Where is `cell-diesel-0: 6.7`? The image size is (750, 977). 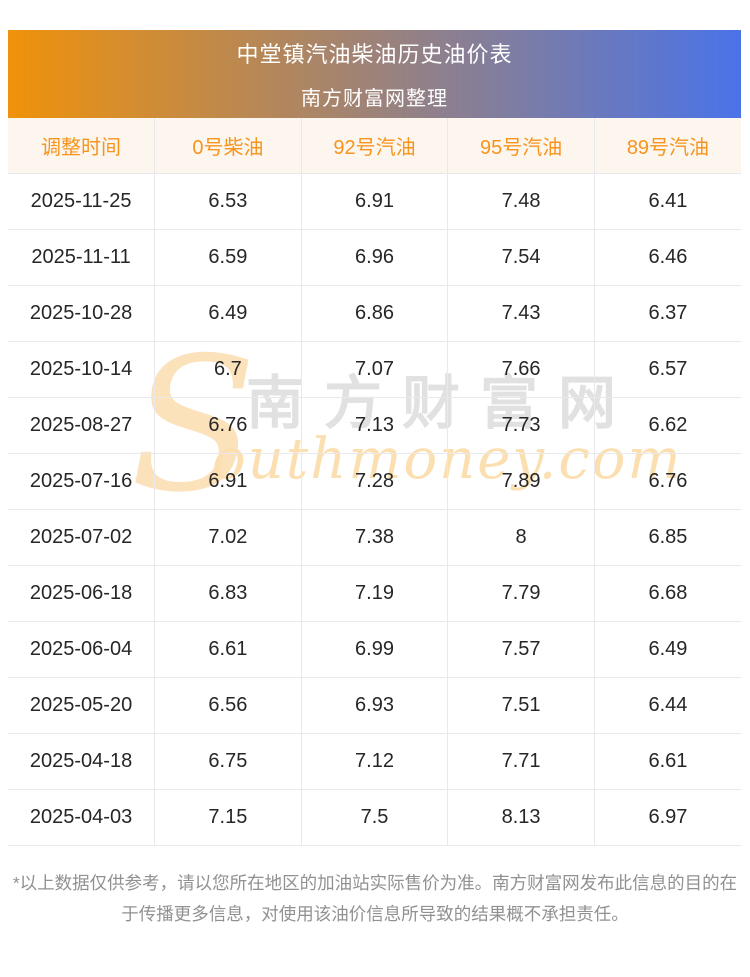
cell-diesel-0: 6.7 is located at coordinates (228, 369).